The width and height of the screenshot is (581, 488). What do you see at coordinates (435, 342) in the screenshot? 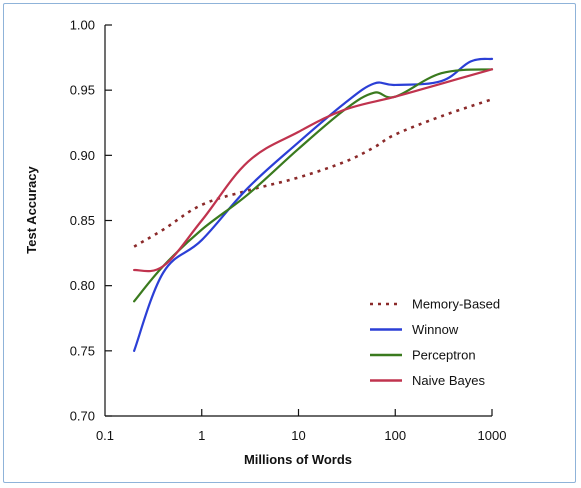
I see `legend: Memory-Based Winnow Perceptron Naive Bayes` at bounding box center [435, 342].